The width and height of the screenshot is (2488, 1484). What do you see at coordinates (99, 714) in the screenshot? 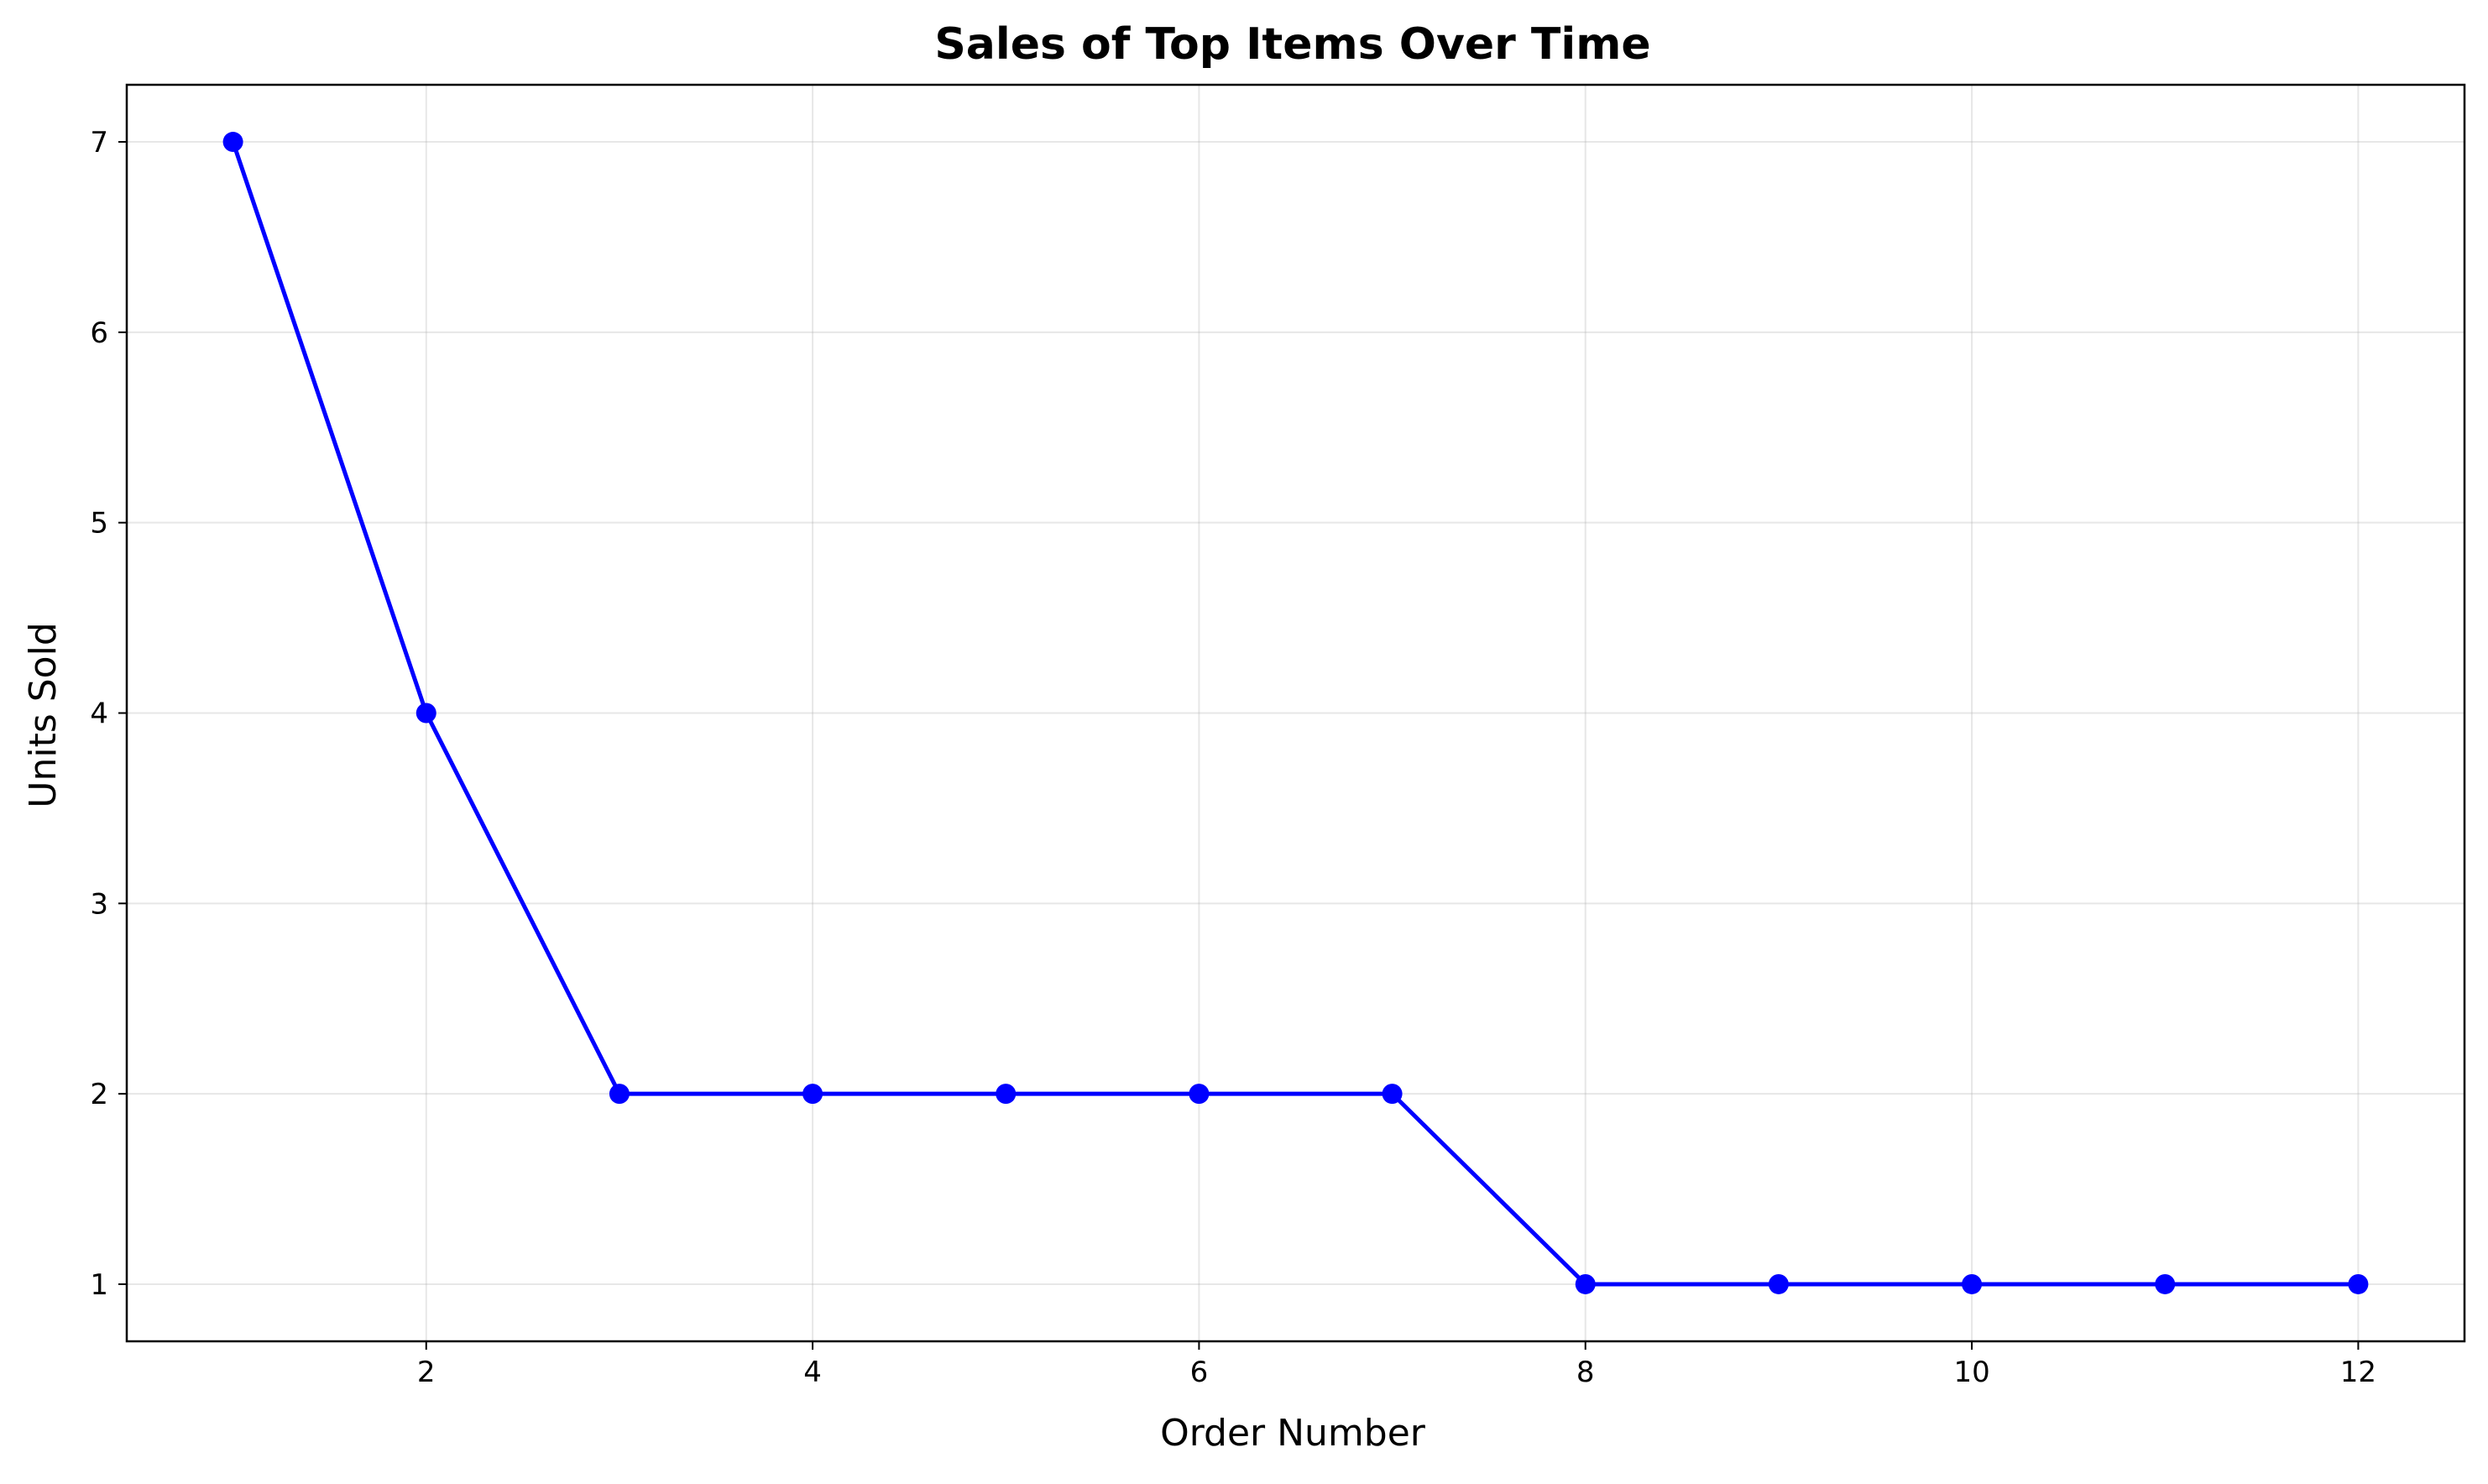
I see `y-tick-label: 4` at bounding box center [99, 714].